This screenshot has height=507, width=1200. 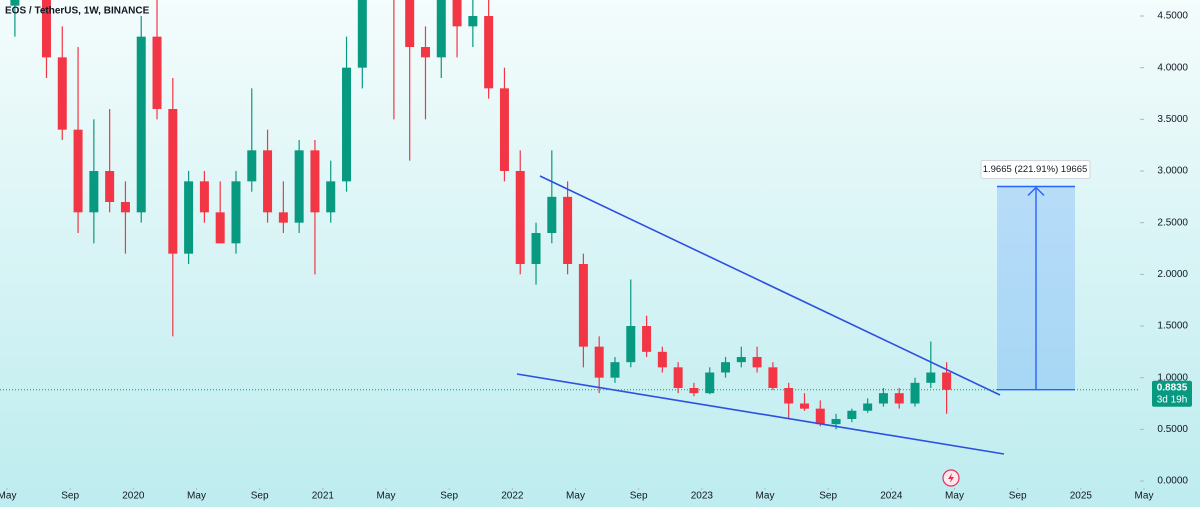 What do you see at coordinates (1036, 191) in the screenshot?
I see `measure-arrowhead` at bounding box center [1036, 191].